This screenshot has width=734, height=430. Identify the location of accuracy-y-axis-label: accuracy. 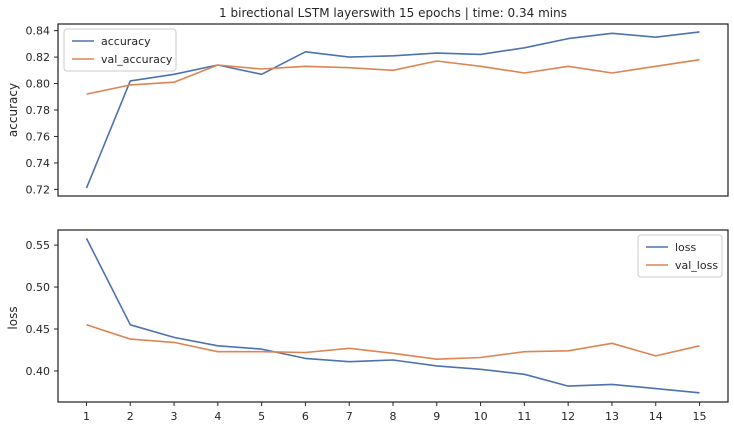
(13, 110).